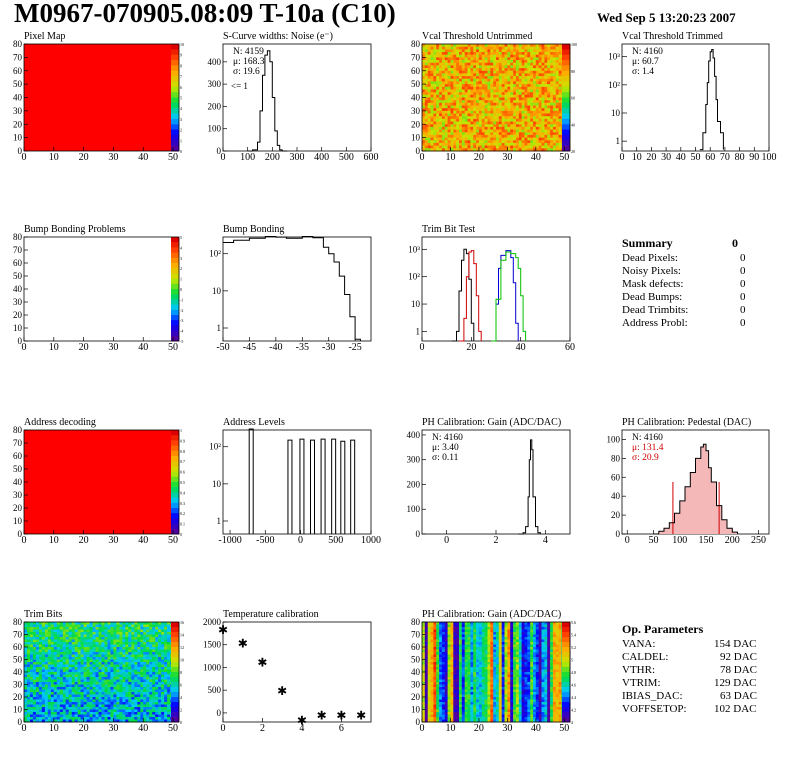  Describe the element at coordinates (414, 460) in the screenshot. I see `y-tick-label: 300` at that location.